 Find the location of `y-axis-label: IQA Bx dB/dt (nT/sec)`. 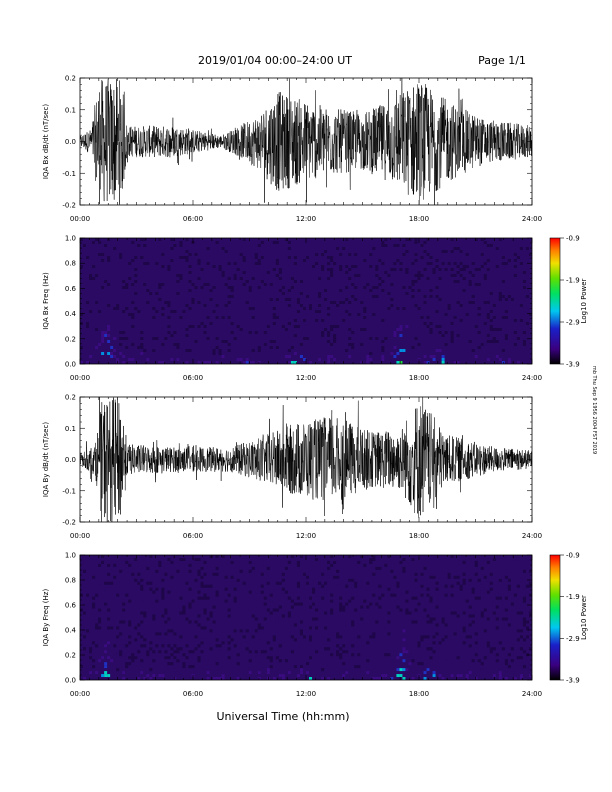

y-axis-label: IQA Bx dB/dt (nT/sec) is located at coordinates (46, 141).